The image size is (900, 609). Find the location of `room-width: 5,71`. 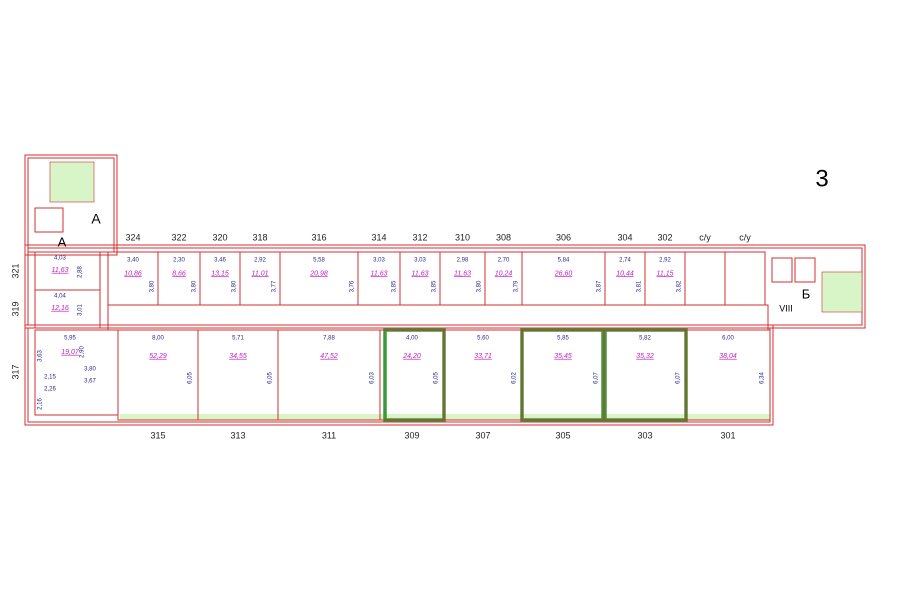

room-width: 5,71 is located at coordinates (238, 339).